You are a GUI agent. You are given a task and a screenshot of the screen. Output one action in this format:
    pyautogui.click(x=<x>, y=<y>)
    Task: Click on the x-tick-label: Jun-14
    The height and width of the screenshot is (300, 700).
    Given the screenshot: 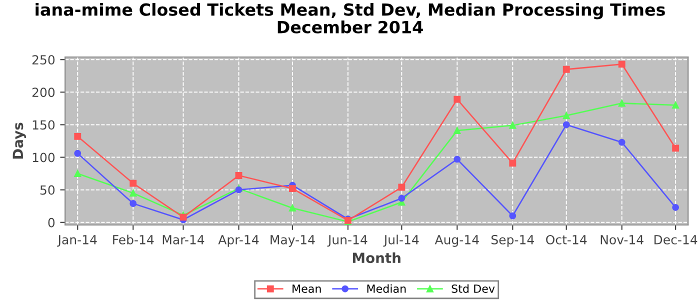 What is the action you would take?
    pyautogui.click(x=347, y=241)
    